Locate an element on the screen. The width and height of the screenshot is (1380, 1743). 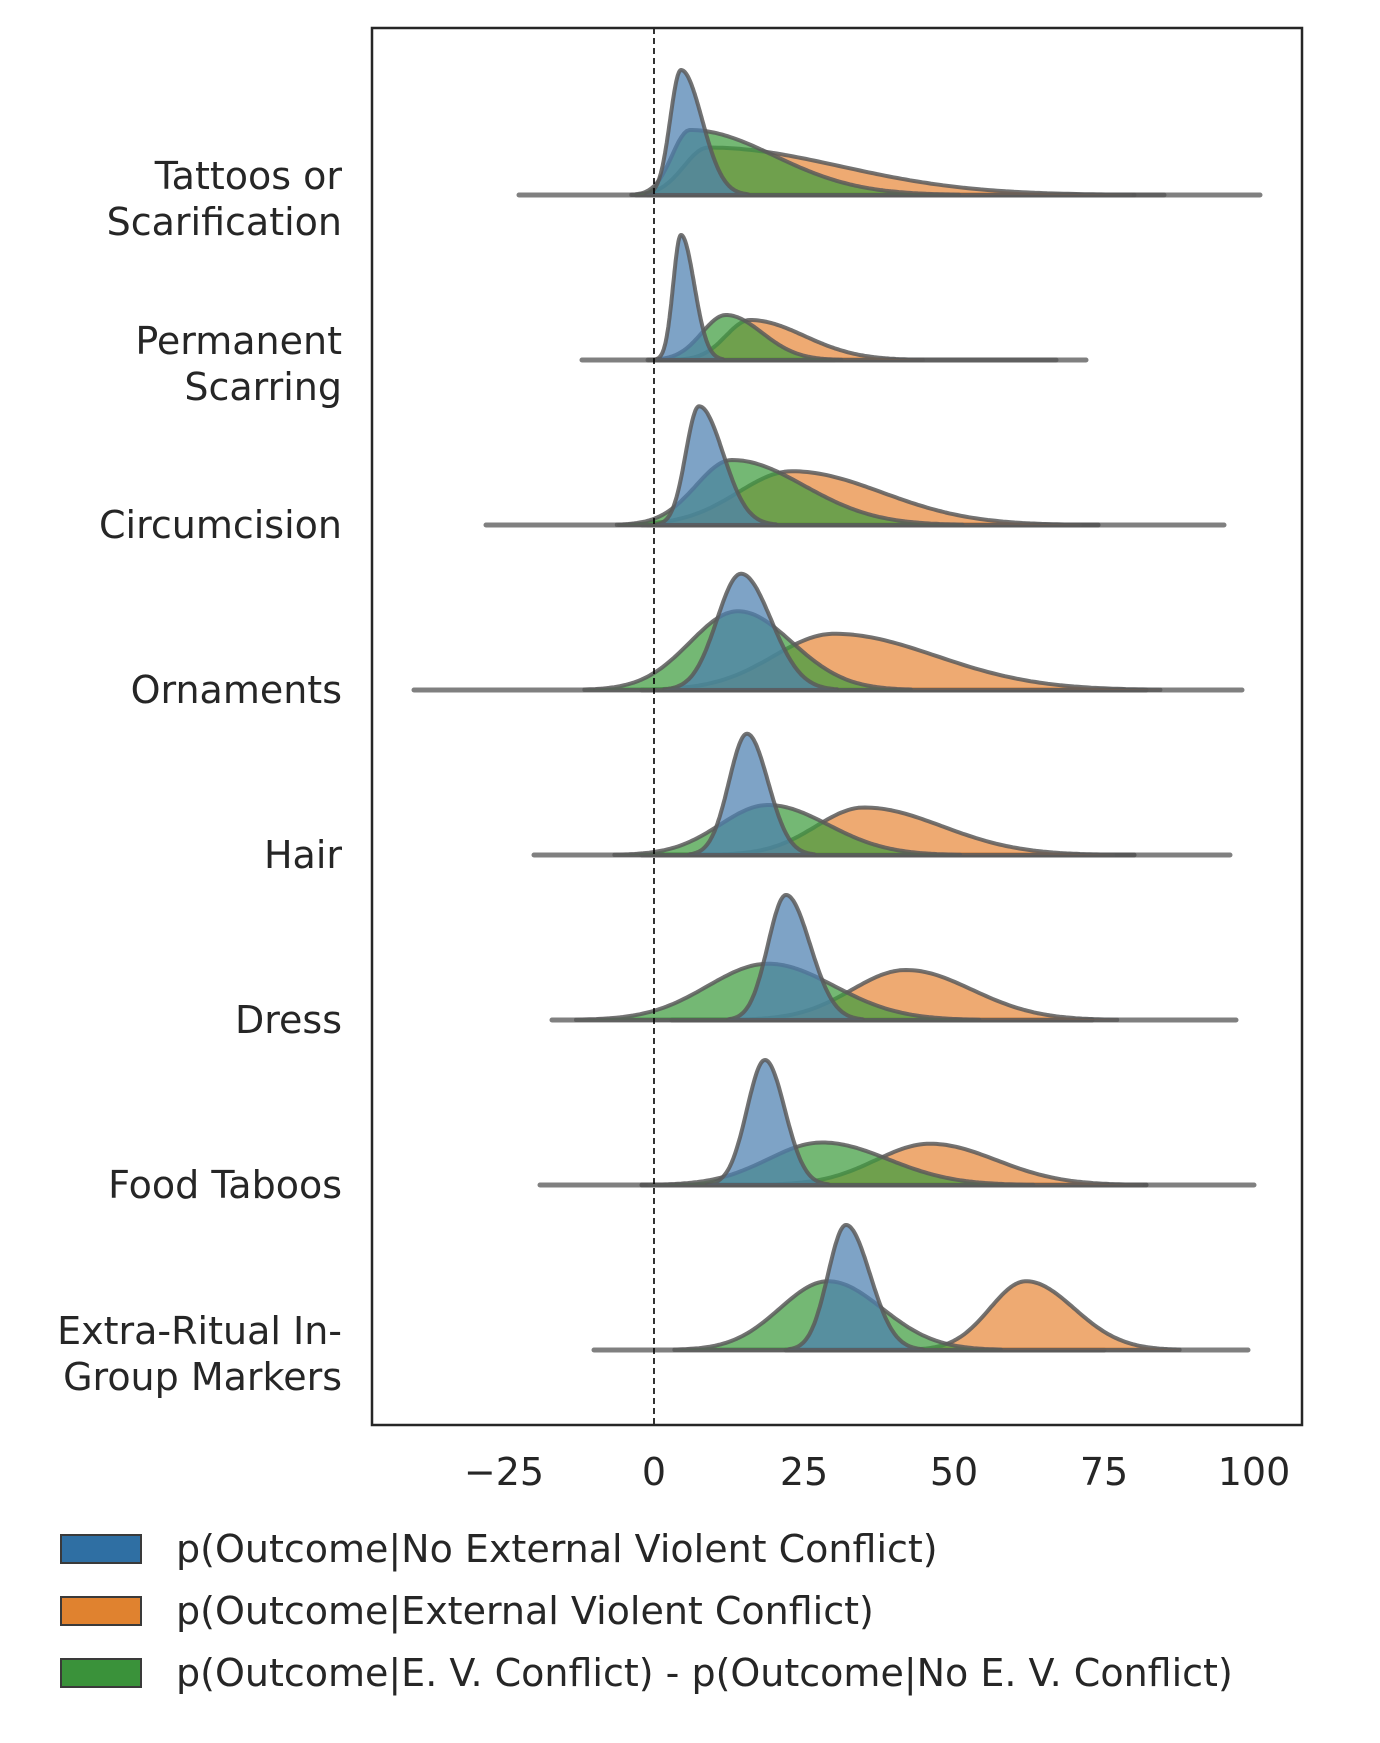
category-label: Permanent Scarring is located at coordinates (238, 364).